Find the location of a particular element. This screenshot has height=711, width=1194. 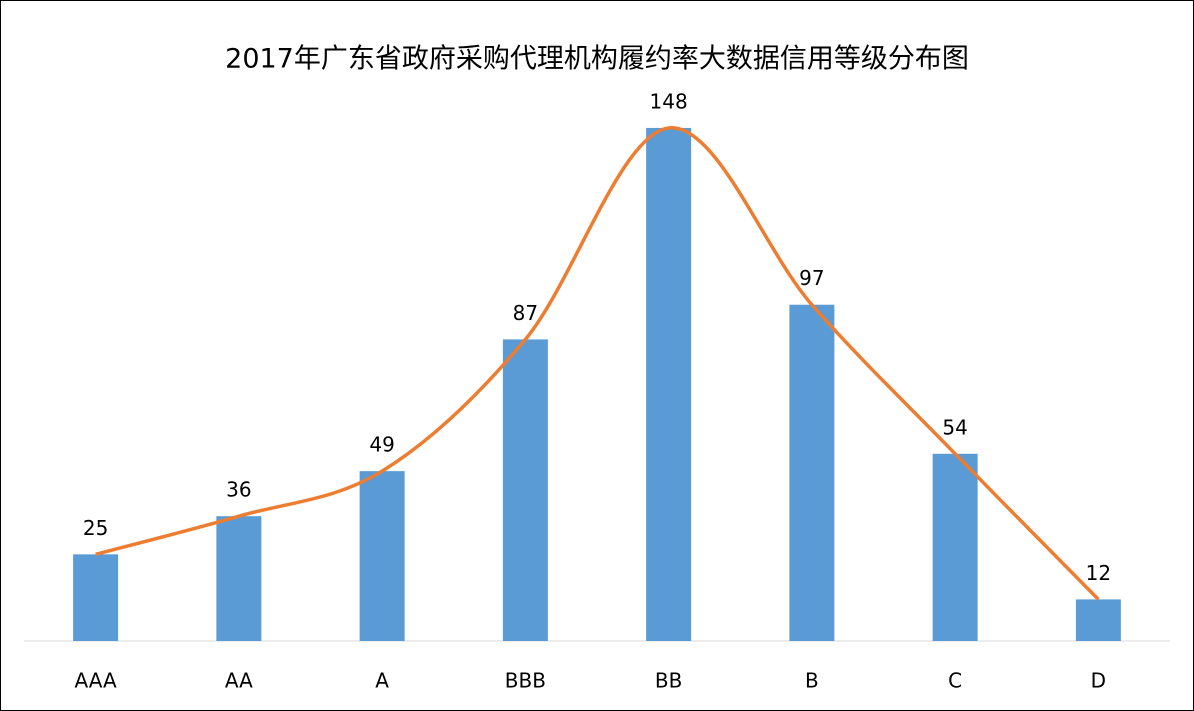

data-label: 54 is located at coordinates (954, 427).